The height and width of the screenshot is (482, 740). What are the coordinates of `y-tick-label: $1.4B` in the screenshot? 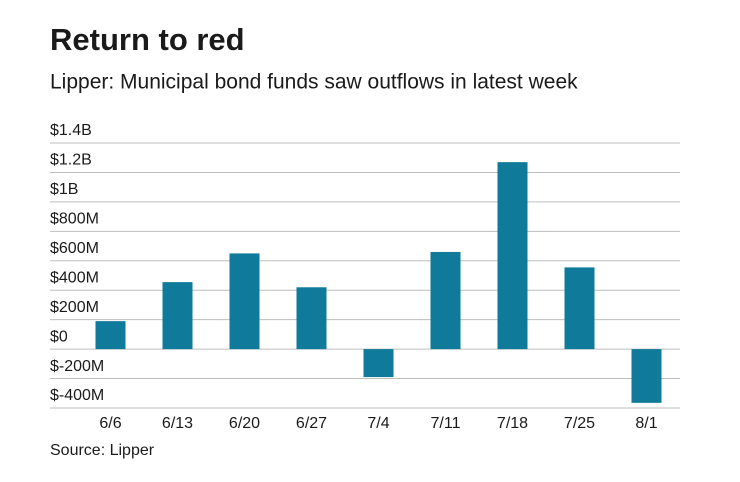 It's located at (71, 130).